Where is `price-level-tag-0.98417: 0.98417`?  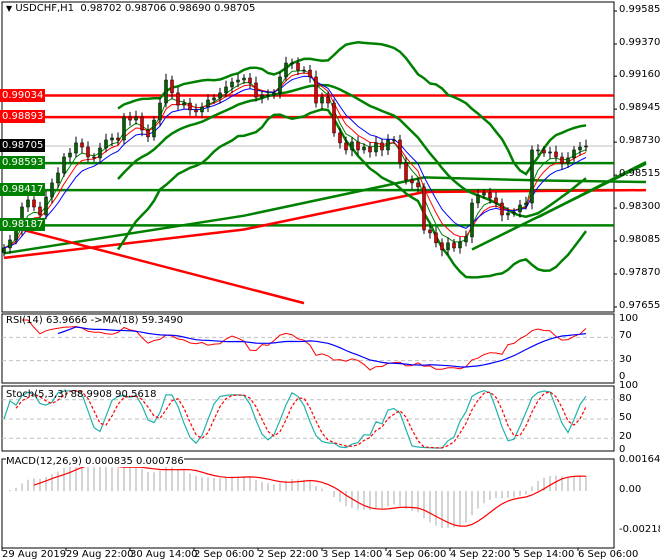
price-level-tag-0.98417: 0.98417 is located at coordinates (22, 190).